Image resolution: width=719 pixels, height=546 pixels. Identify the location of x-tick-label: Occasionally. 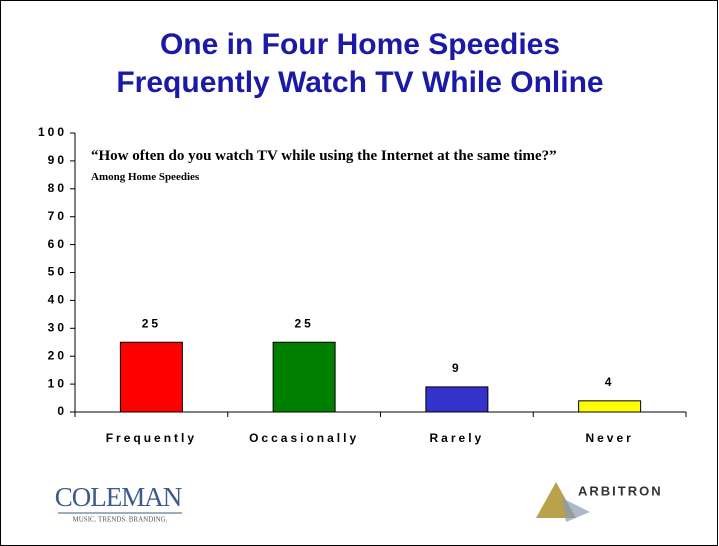
(304, 438).